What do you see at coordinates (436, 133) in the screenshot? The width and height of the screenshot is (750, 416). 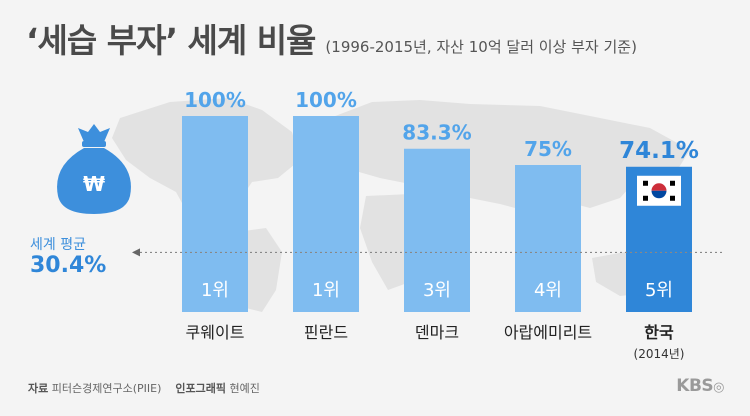 I see `bar-value-label: 83.3%` at bounding box center [436, 133].